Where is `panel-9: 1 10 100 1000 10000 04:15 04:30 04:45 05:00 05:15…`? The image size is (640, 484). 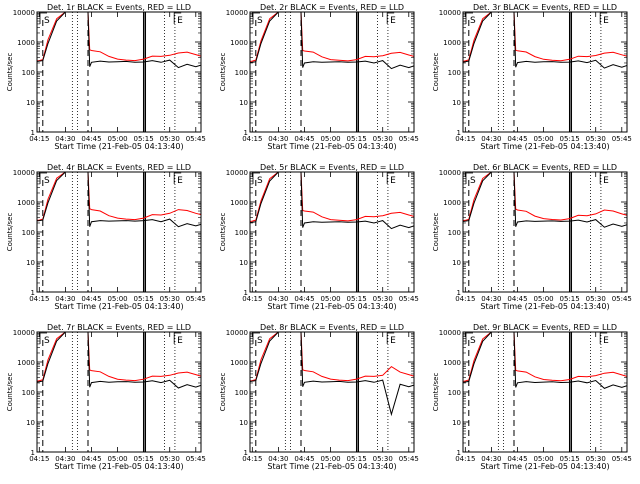 panel-9: 1 10 100 1000 10000 04:15 04:30 04:45 05:00 05:15… is located at coordinates (532, 397).